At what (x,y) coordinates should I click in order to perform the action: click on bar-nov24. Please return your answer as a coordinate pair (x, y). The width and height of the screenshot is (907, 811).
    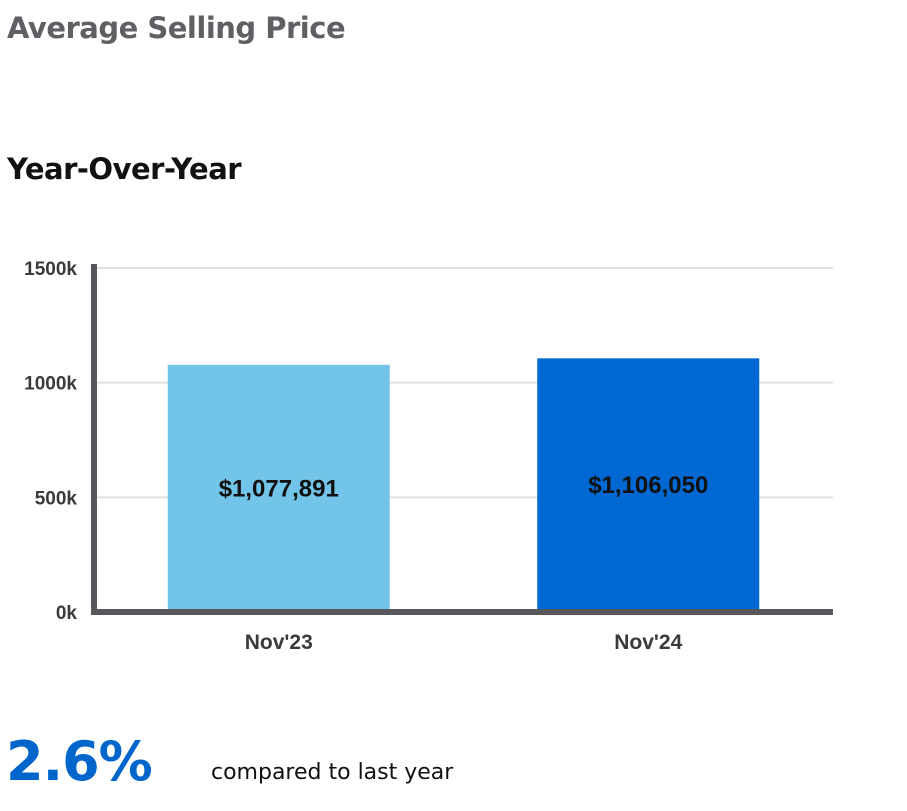
    Looking at the image, I should click on (648, 485).